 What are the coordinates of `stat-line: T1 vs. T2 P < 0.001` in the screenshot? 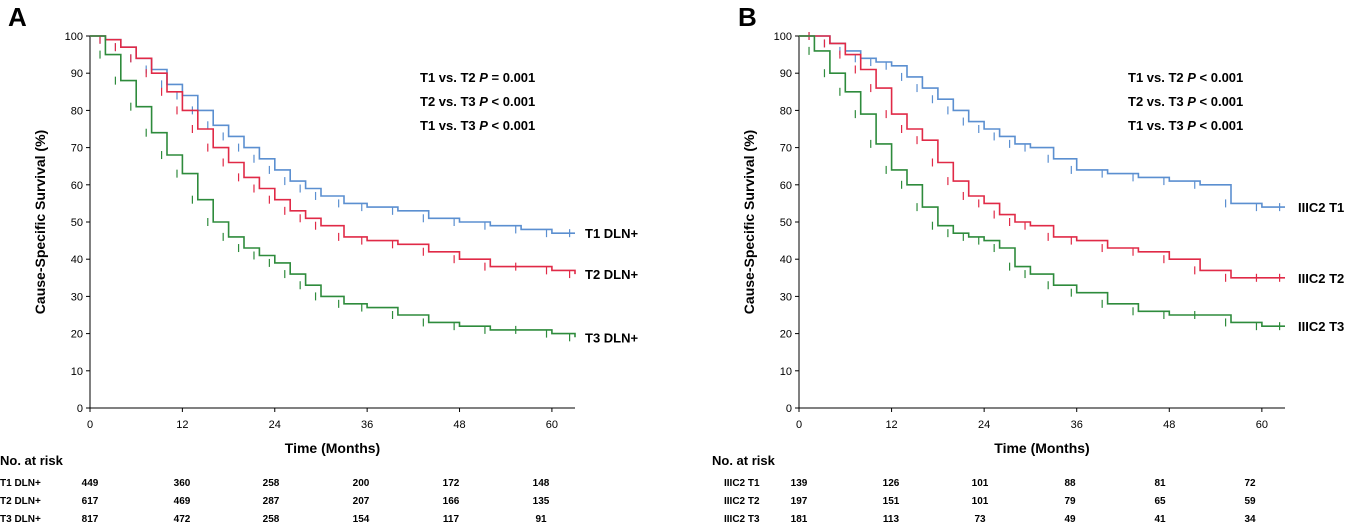 It's located at (1185, 77).